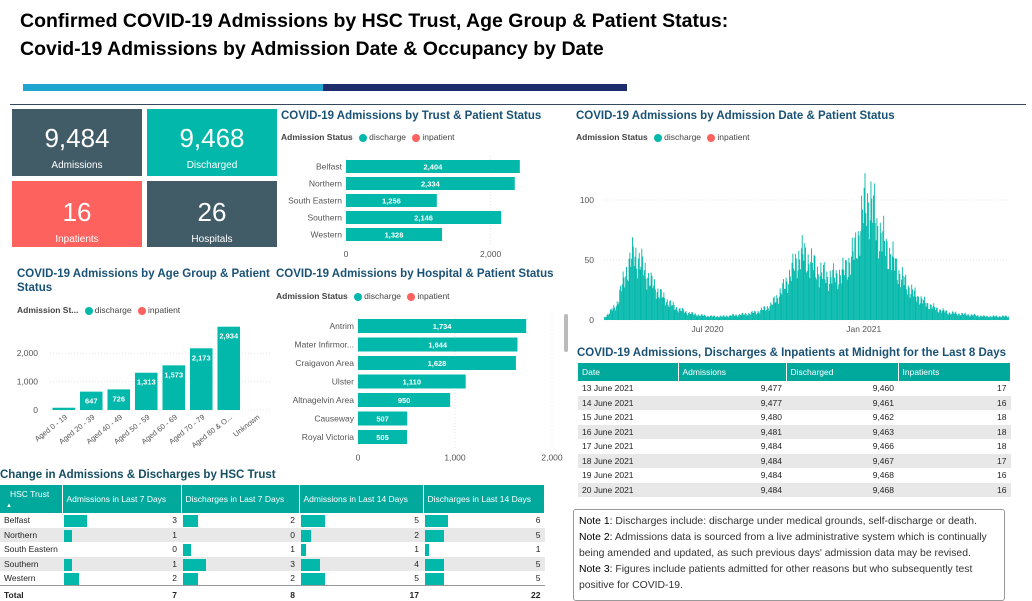 Image resolution: width=1032 pixels, height=601 pixels. What do you see at coordinates (272, 578) in the screenshot?
I see `table-row: Western 2 2 5 5` at bounding box center [272, 578].